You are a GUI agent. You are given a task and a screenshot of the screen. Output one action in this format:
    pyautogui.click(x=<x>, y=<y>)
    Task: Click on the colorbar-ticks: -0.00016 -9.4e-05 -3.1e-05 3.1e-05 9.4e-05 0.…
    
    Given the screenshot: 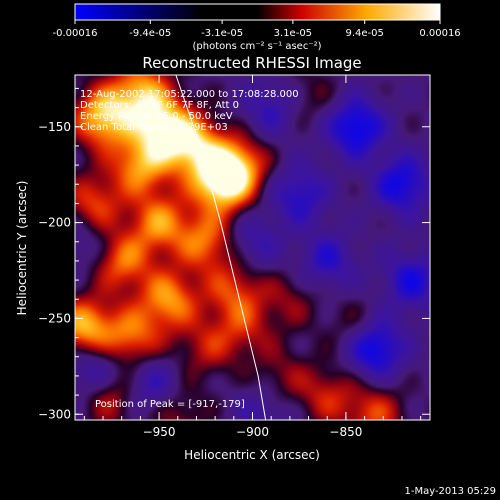 What is the action you would take?
    pyautogui.click(x=257, y=29)
    